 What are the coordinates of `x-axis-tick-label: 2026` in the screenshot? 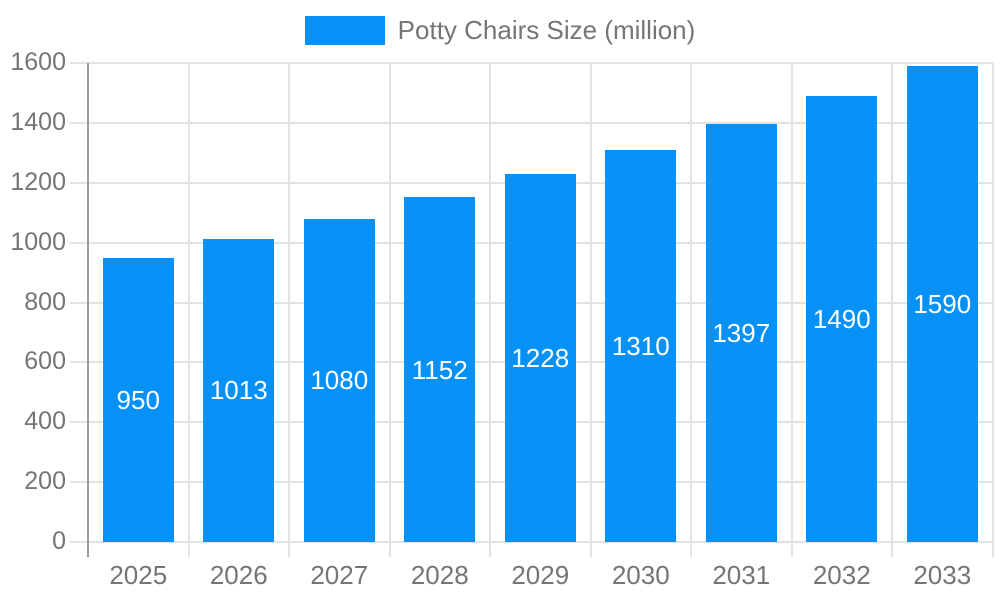 It's located at (238, 575).